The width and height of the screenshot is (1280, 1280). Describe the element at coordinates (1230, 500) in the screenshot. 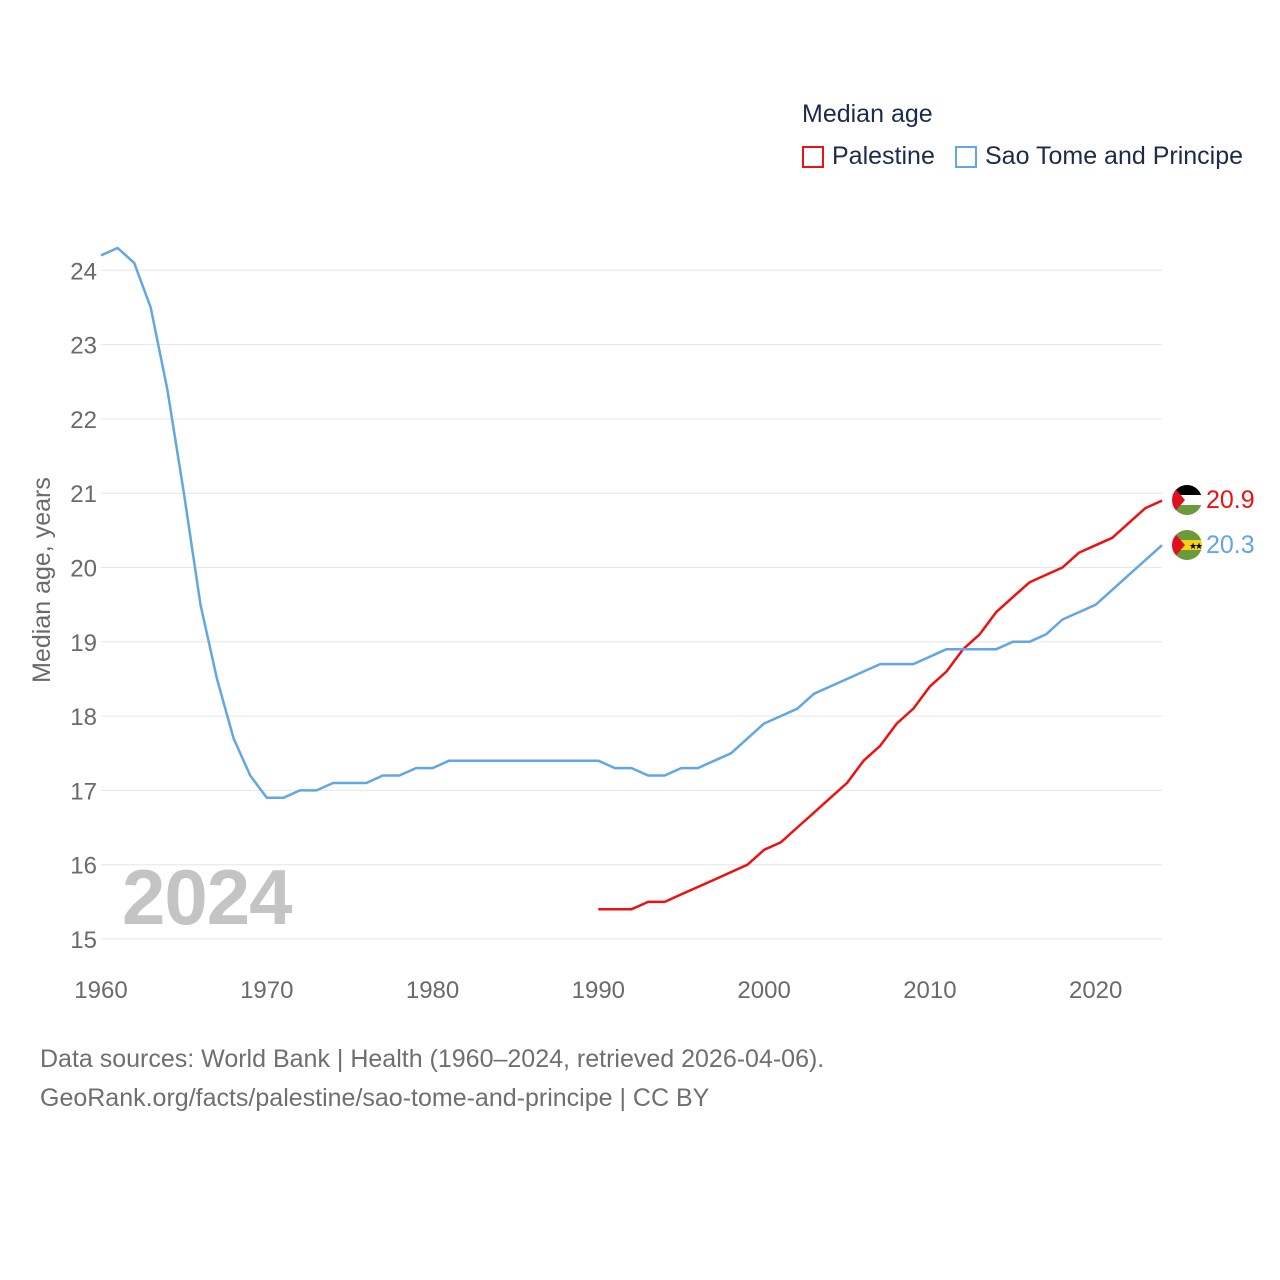

I see `end-label-palestine: 20.9` at that location.